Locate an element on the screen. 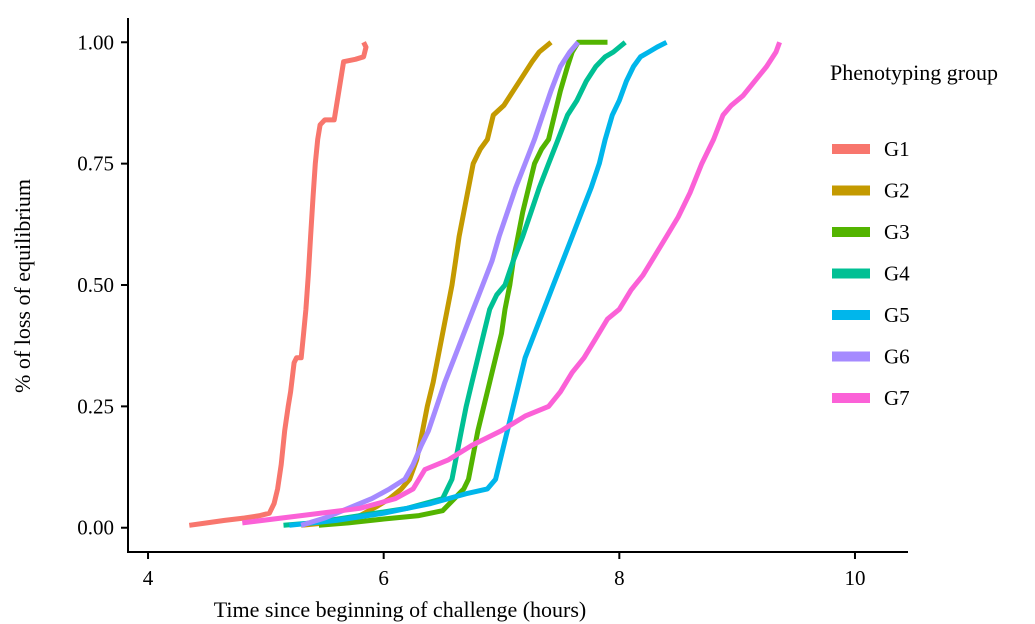 The height and width of the screenshot is (624, 1035). x-tick-label: 8 is located at coordinates (619, 578).